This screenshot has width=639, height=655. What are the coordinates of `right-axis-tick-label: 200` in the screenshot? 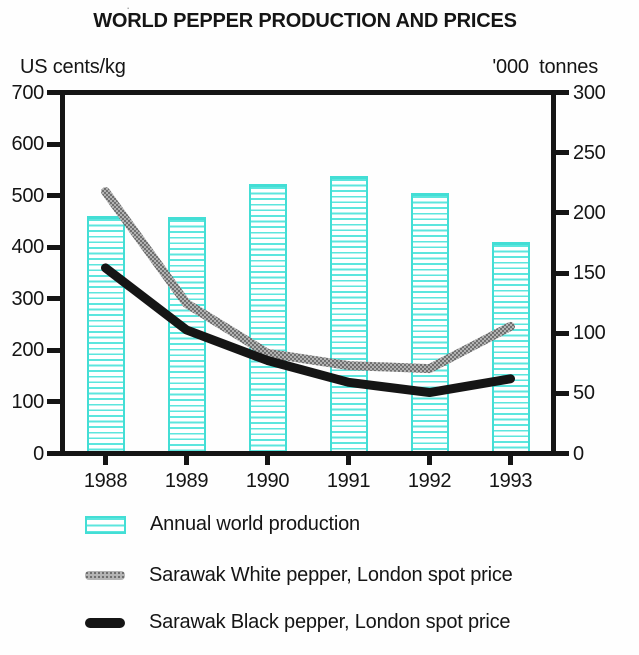 It's located at (589, 212).